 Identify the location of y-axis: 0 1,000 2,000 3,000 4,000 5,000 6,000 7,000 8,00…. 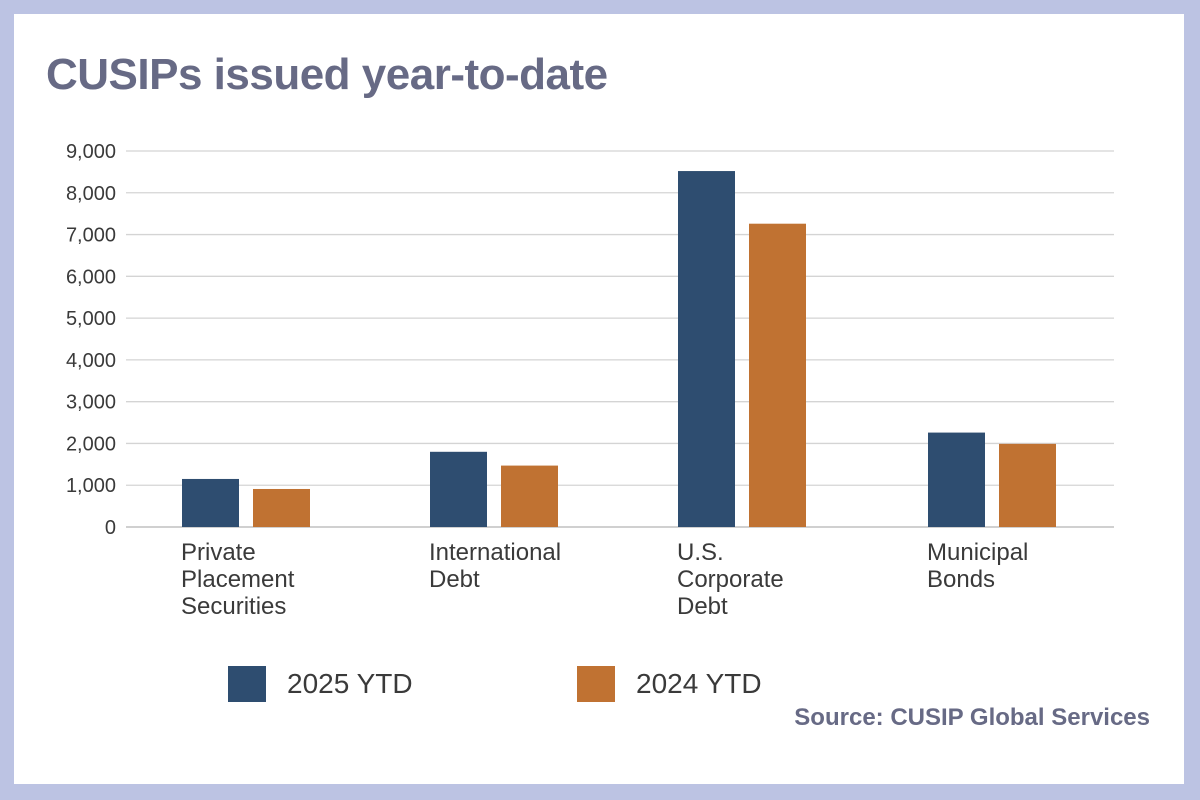
(91, 340).